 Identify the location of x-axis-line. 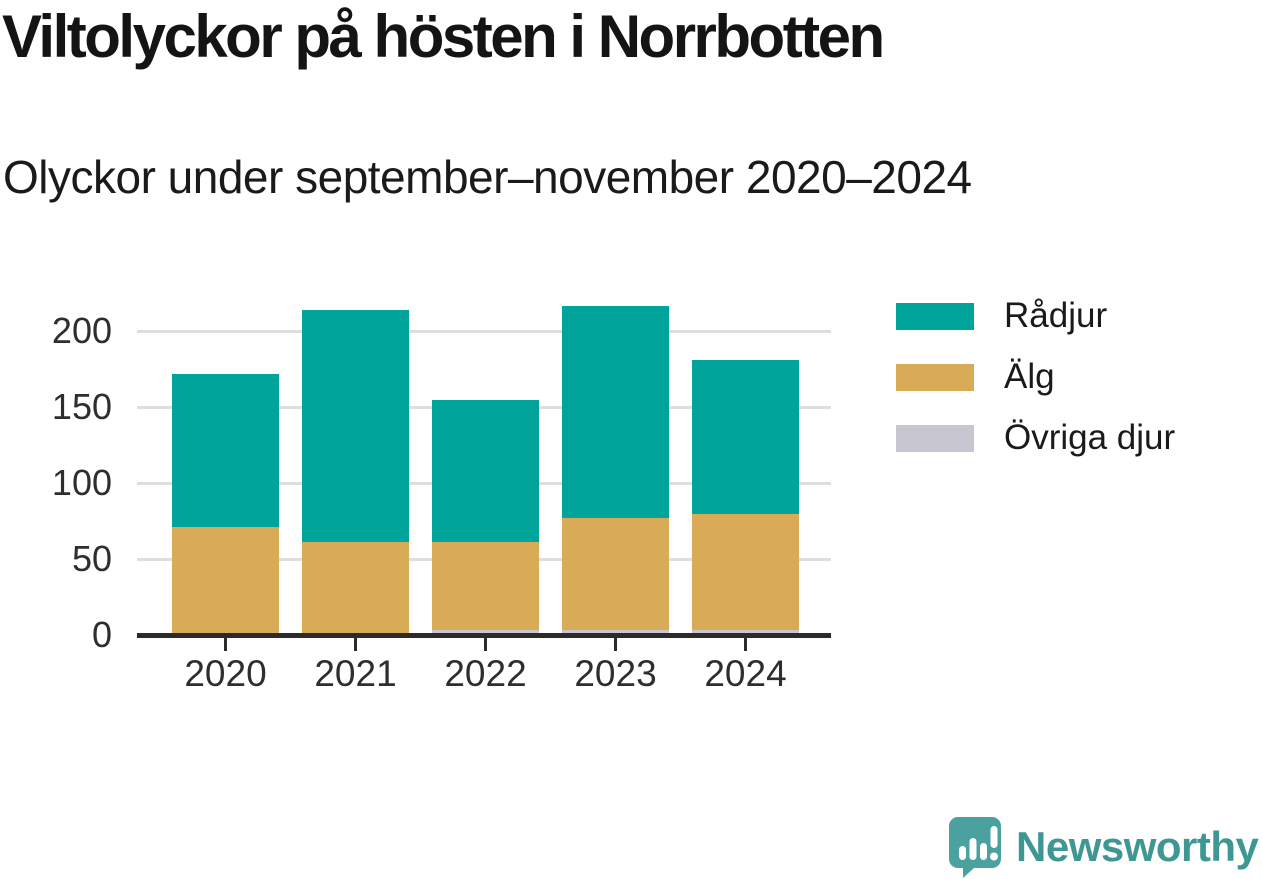
(484, 635).